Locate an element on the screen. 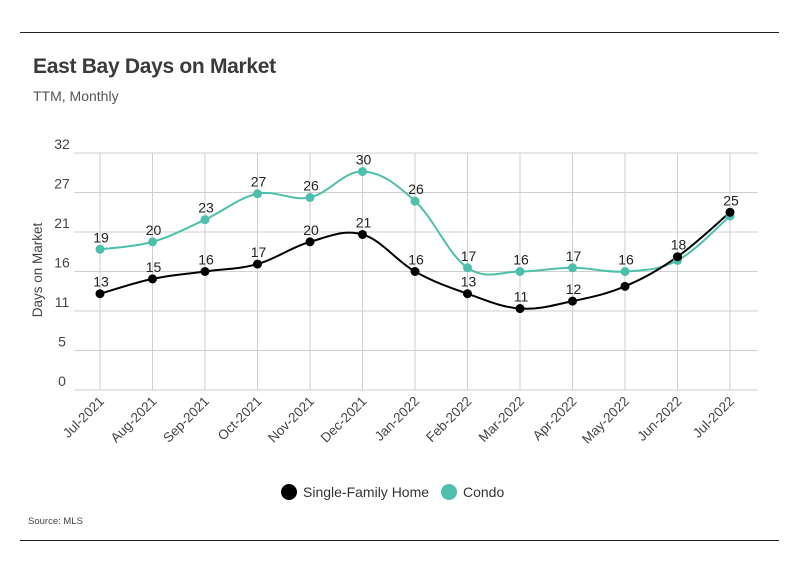  data-label: 25 is located at coordinates (731, 200).